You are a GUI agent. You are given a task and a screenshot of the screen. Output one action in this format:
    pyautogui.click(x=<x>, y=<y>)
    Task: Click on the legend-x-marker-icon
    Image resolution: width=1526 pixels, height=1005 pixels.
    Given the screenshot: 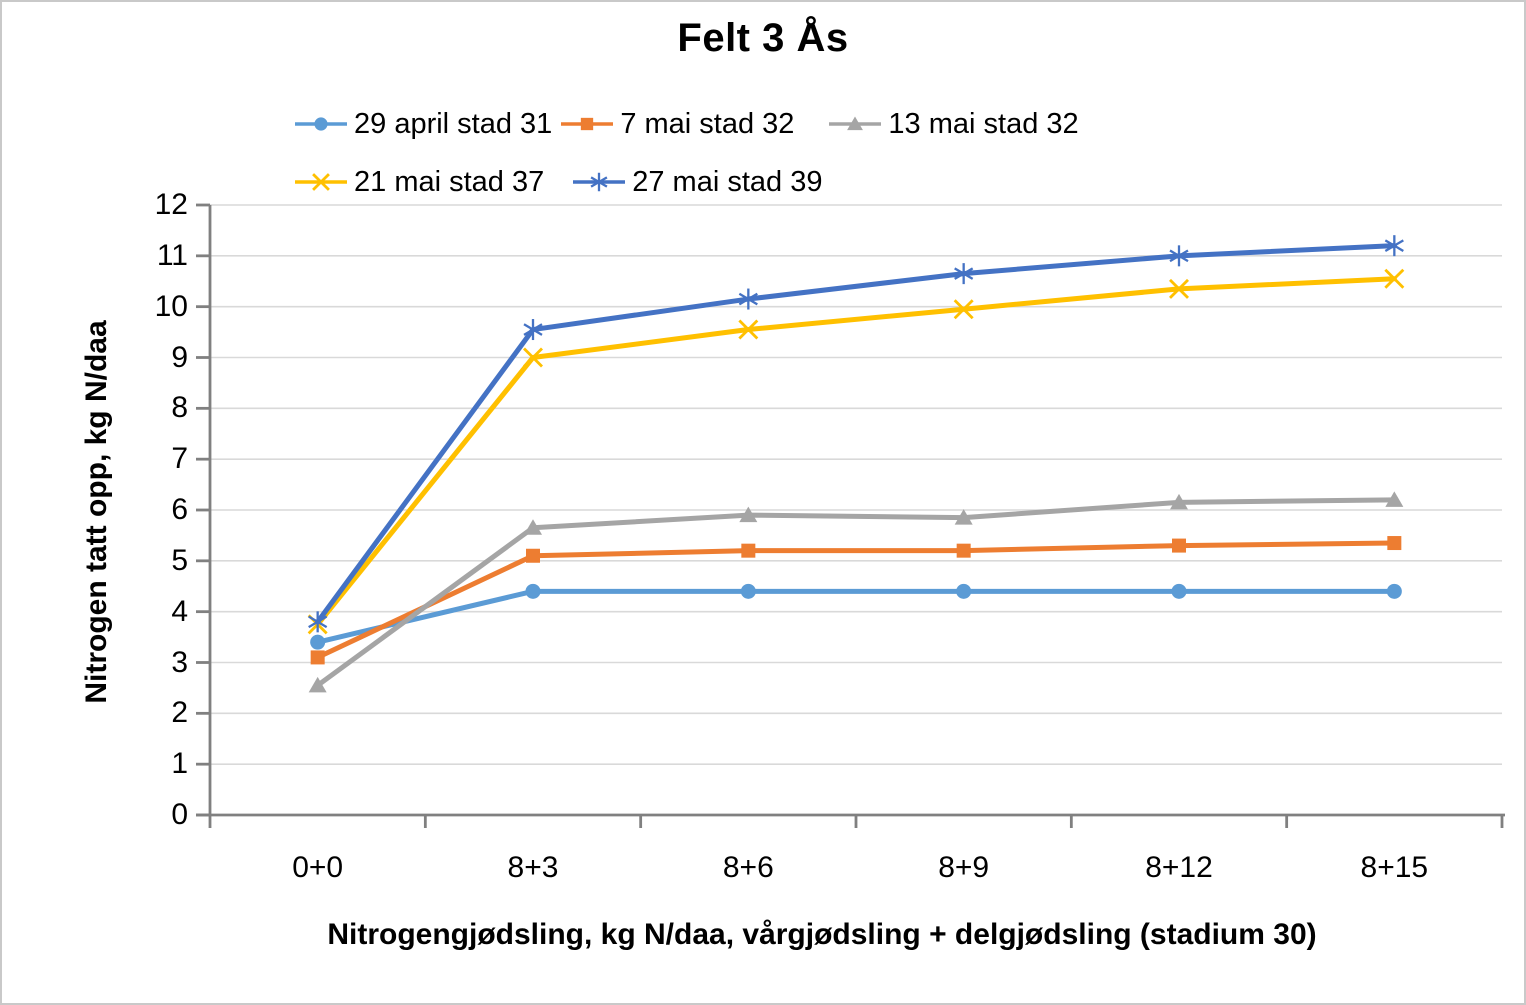 What is the action you would take?
    pyautogui.click(x=321, y=182)
    